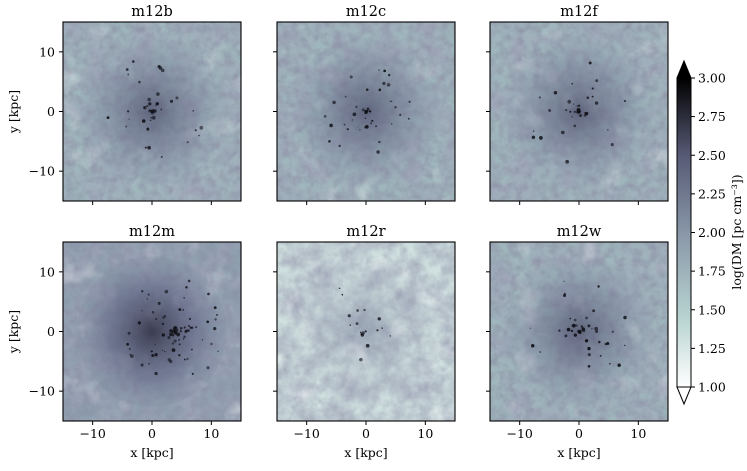 Image resolution: width=747 pixels, height=471 pixels. Describe the element at coordinates (151, 12) in the screenshot. I see `panel-title: m12b` at that location.